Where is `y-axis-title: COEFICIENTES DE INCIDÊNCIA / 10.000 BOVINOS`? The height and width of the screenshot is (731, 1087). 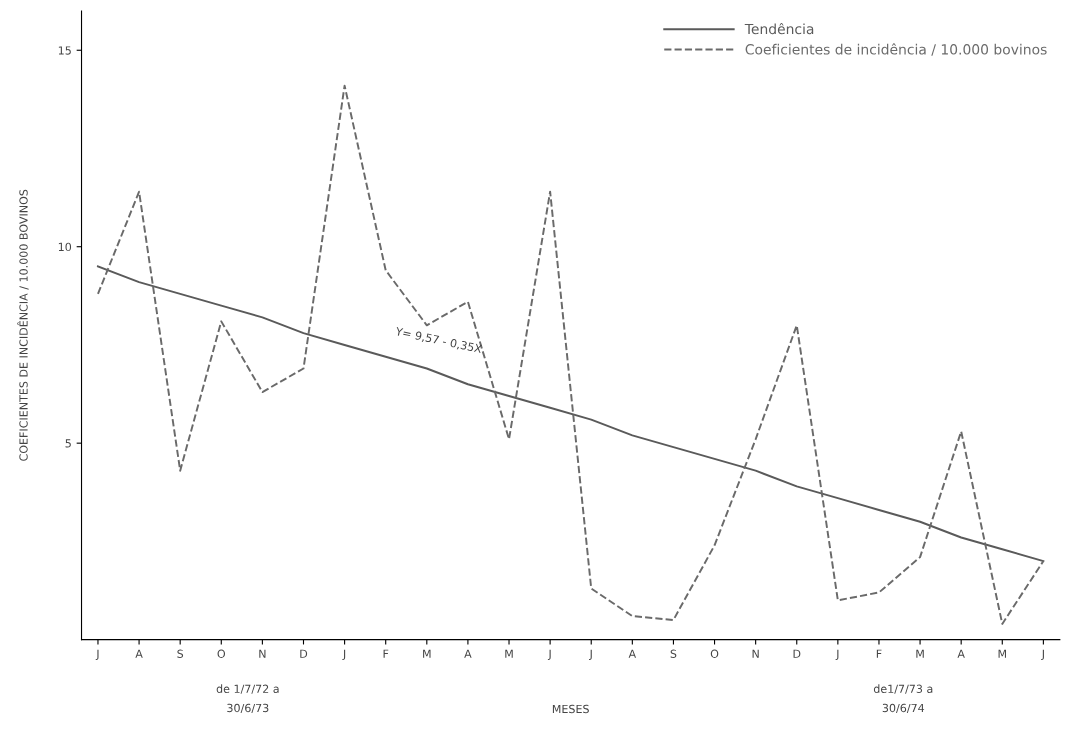
y-axis-title: COEFICIENTES DE INCIDÊNCIA / 10.000 BOVINOS is located at coordinates (23, 325).